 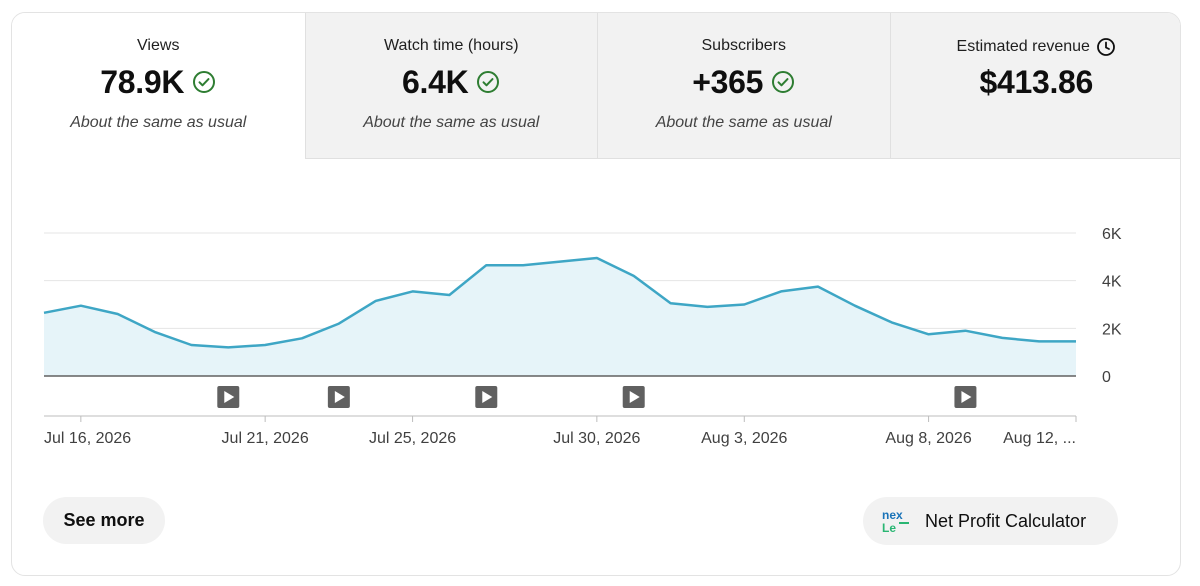 I want to click on tab-value-row: +365, so click(x=744, y=82).